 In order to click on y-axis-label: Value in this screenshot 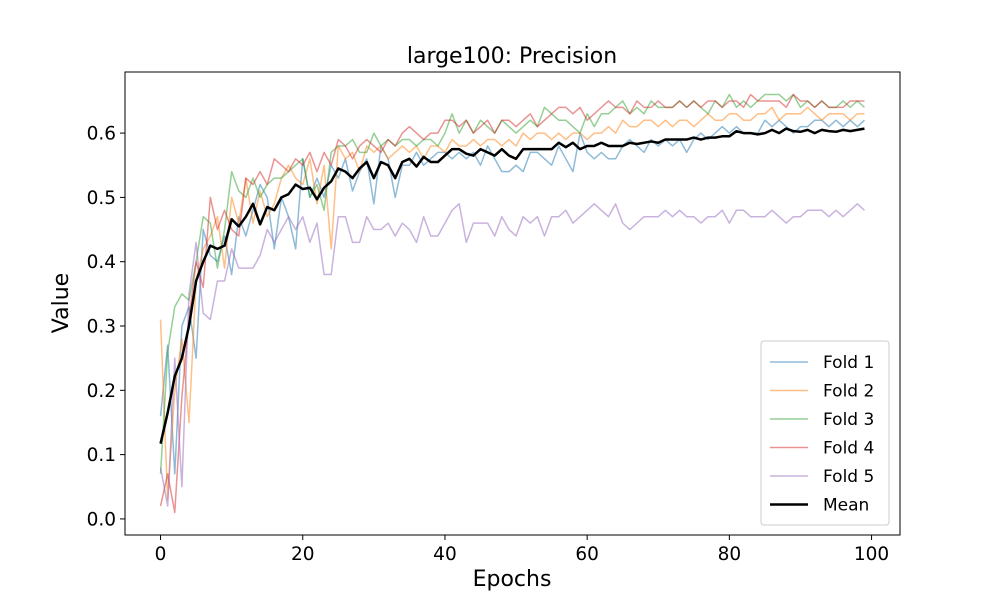, I will do `click(61, 303)`.